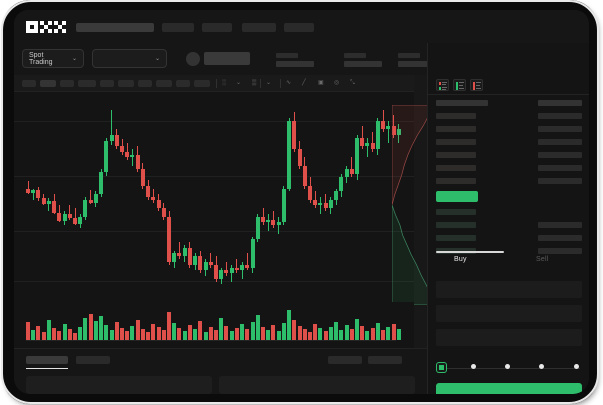 This screenshot has width=603, height=405. I want to click on line-tool-icon: ∿, so click(289, 83).